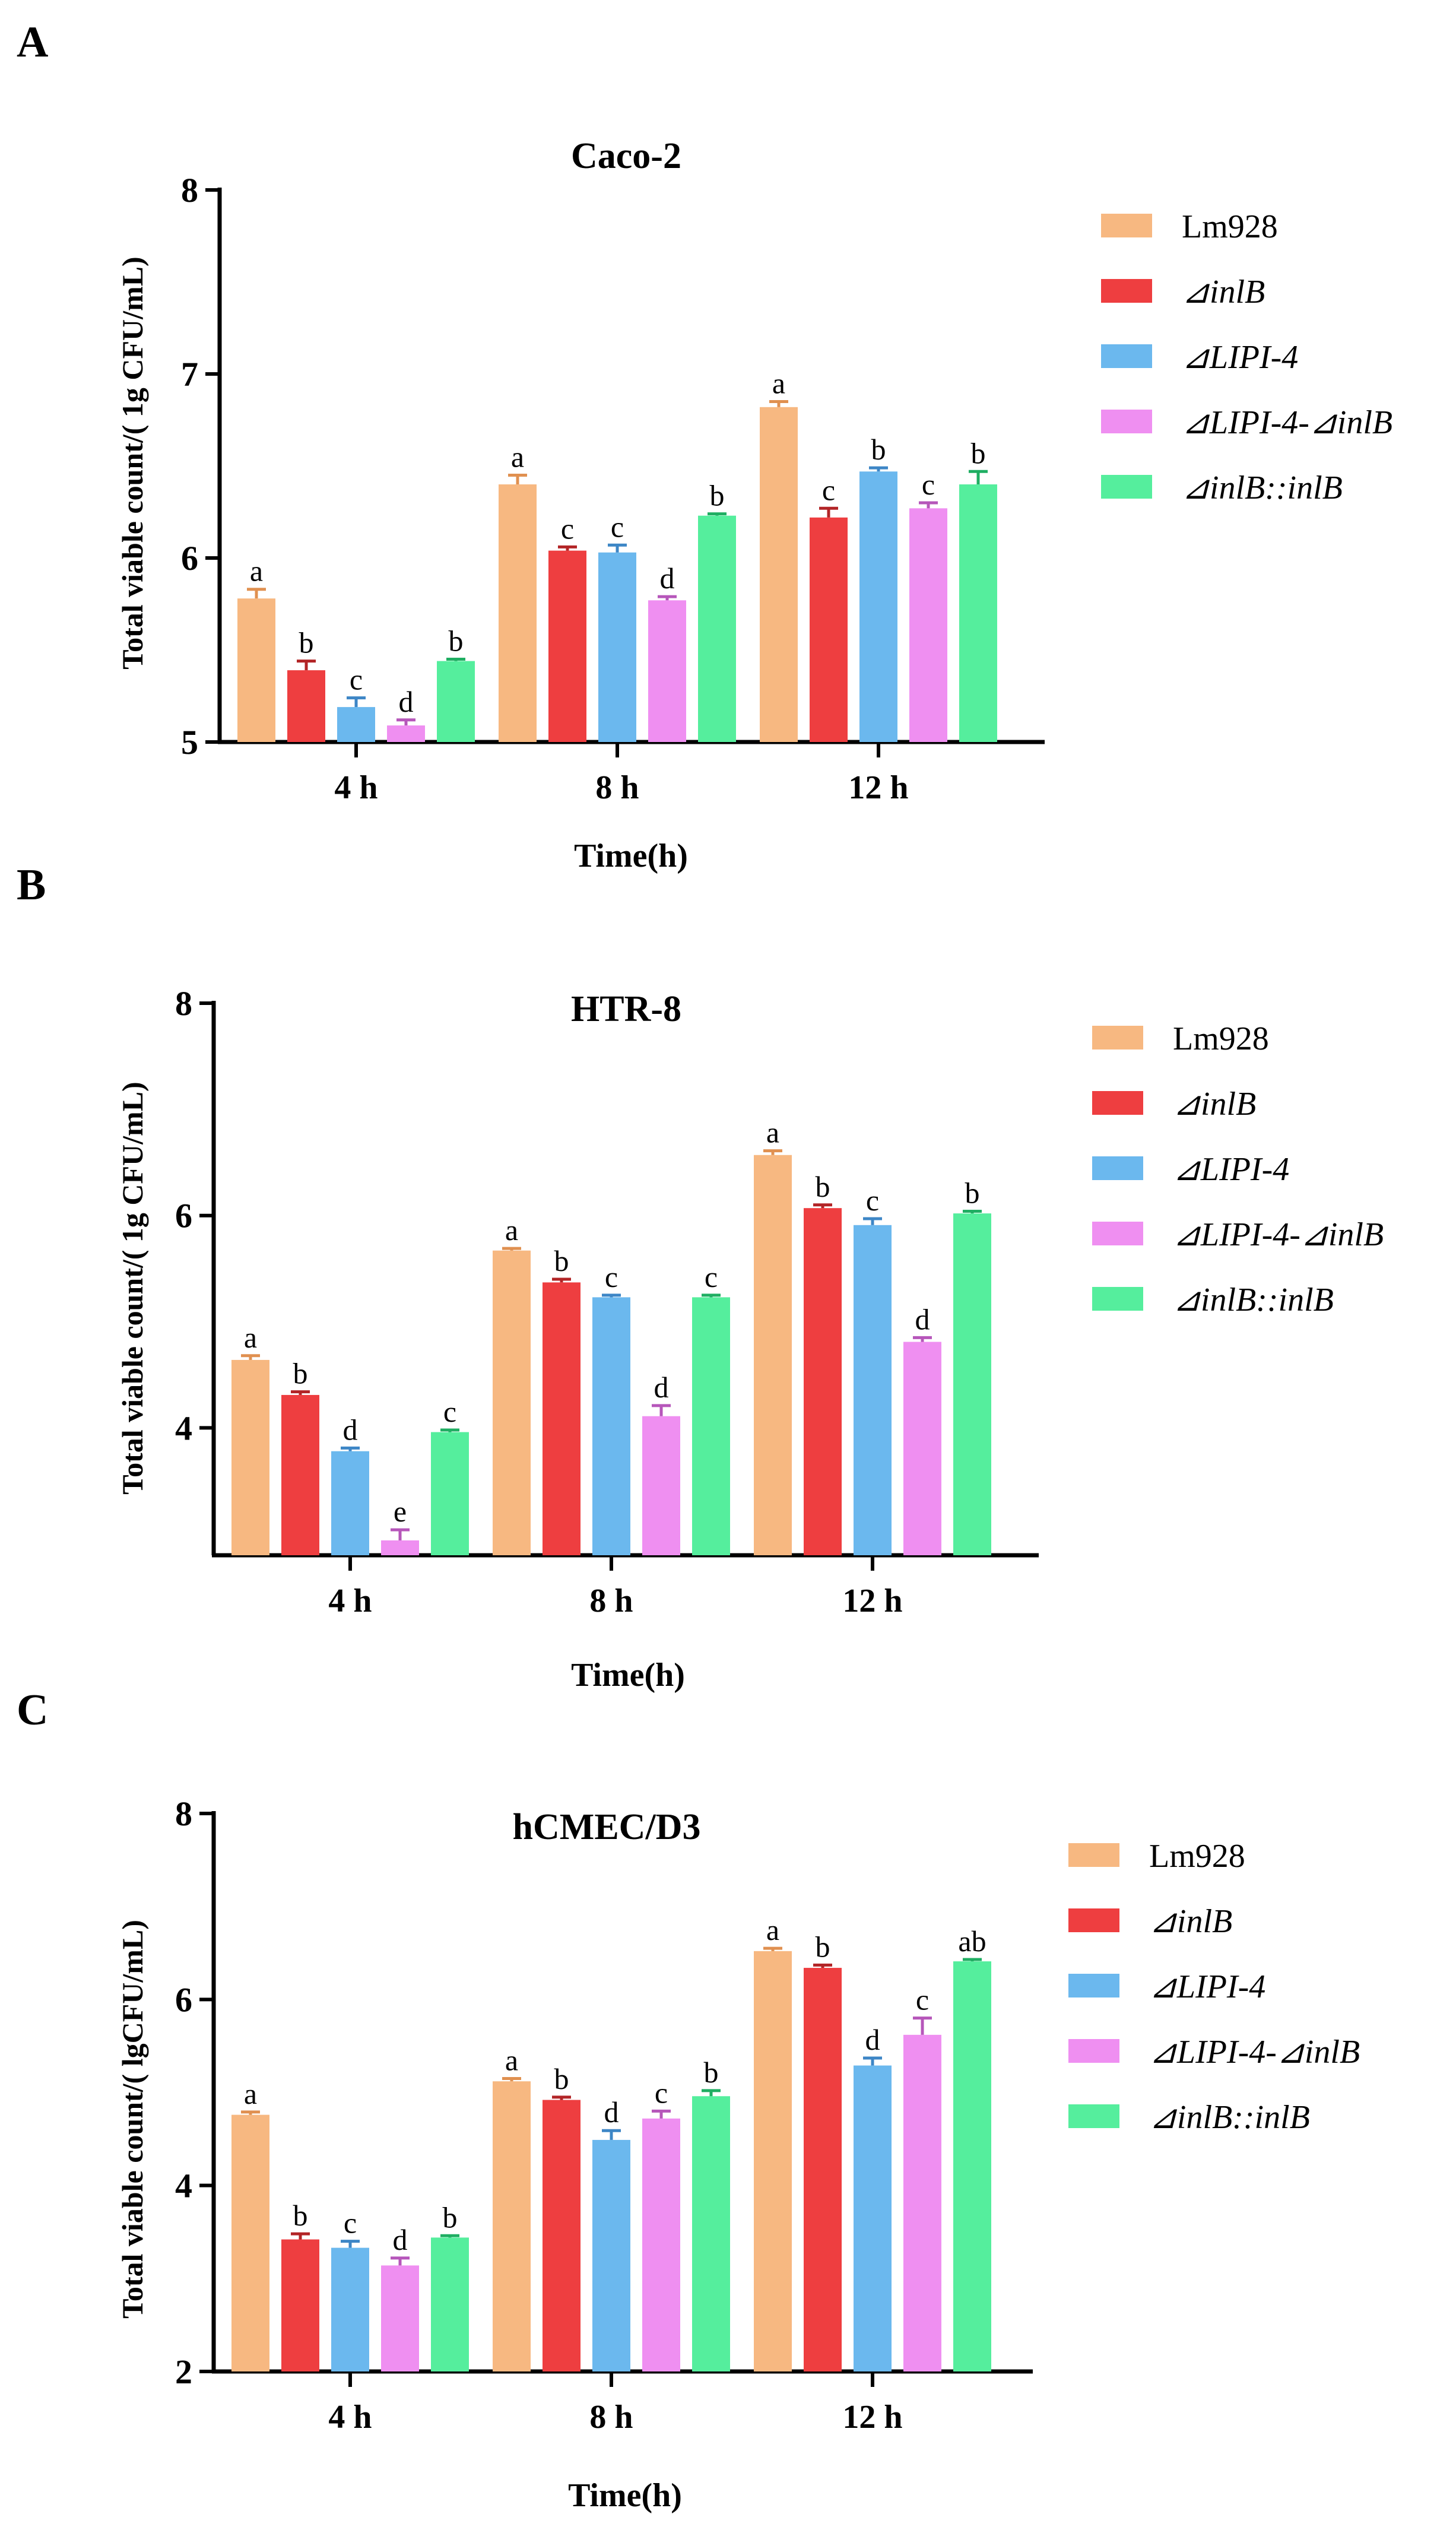 This screenshot has width=1456, height=2527. I want to click on plot-area: 5 6 7 8 4 h a b c d b 8 h a c c d b 12 h a c b c b, so click(613, 489).